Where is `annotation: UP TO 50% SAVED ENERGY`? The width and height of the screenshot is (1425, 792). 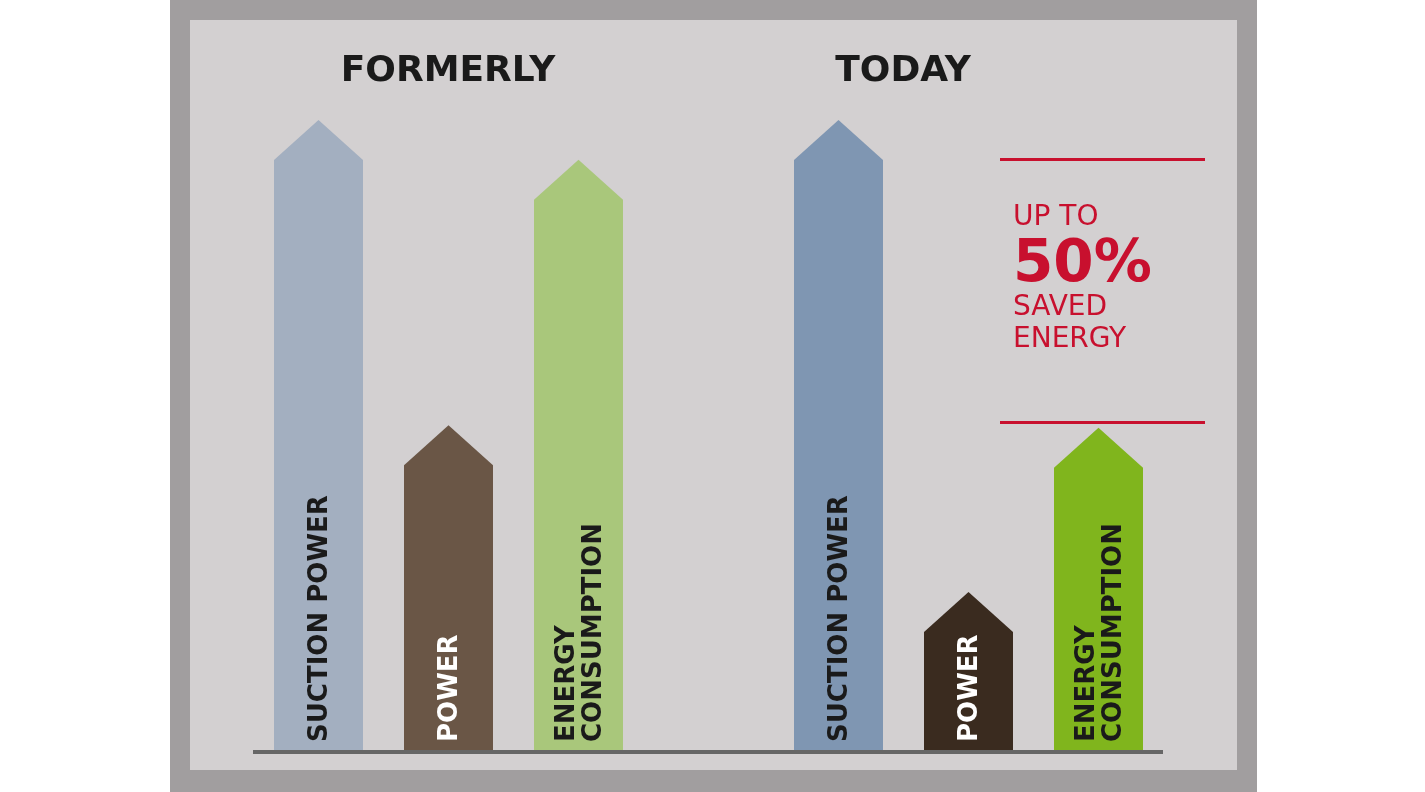 annotation: UP TO 50% SAVED ENERGY is located at coordinates (1083, 277).